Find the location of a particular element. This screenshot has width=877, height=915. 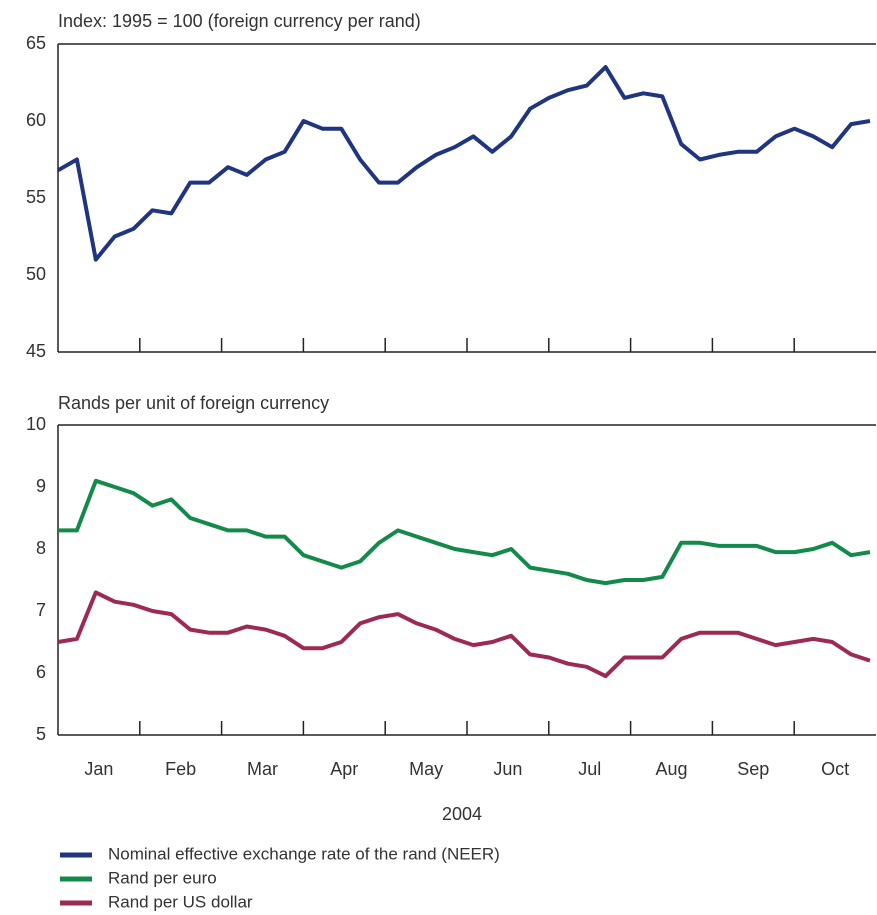

legend-label: Rand per euro is located at coordinates (162, 877).